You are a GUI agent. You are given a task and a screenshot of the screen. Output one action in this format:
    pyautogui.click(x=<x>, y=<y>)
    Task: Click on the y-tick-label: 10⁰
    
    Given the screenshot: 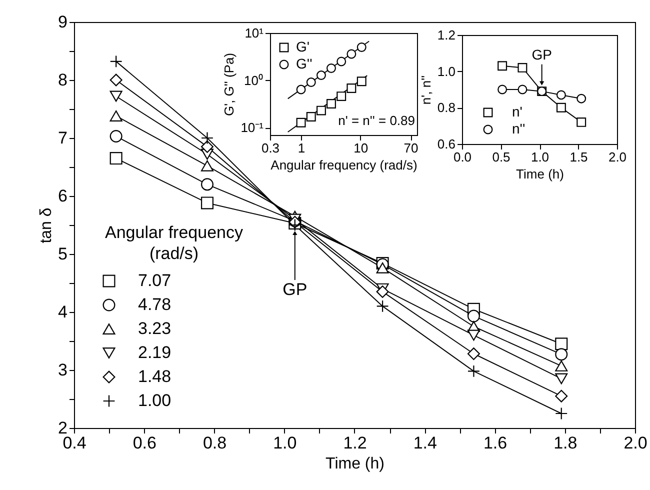 What is the action you would take?
    pyautogui.click(x=254, y=80)
    